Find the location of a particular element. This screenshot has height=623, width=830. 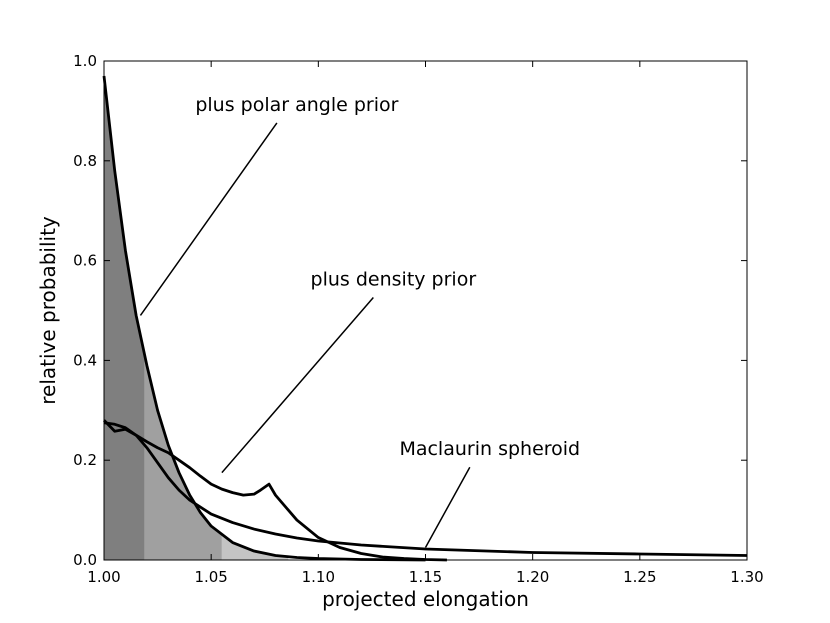

annotation-label-0: plus polar angle prior is located at coordinates (296, 105).